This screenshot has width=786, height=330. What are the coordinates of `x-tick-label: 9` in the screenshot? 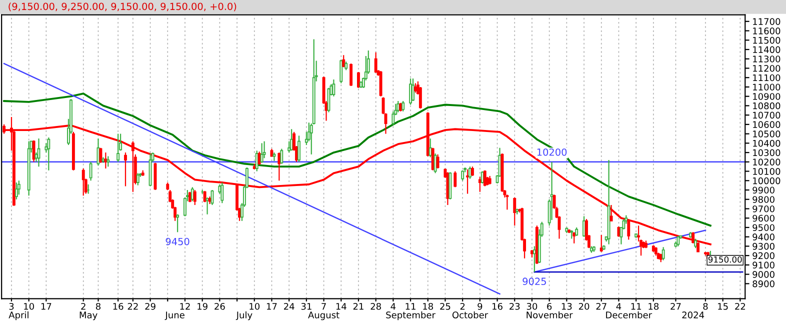 It's located at (480, 306).